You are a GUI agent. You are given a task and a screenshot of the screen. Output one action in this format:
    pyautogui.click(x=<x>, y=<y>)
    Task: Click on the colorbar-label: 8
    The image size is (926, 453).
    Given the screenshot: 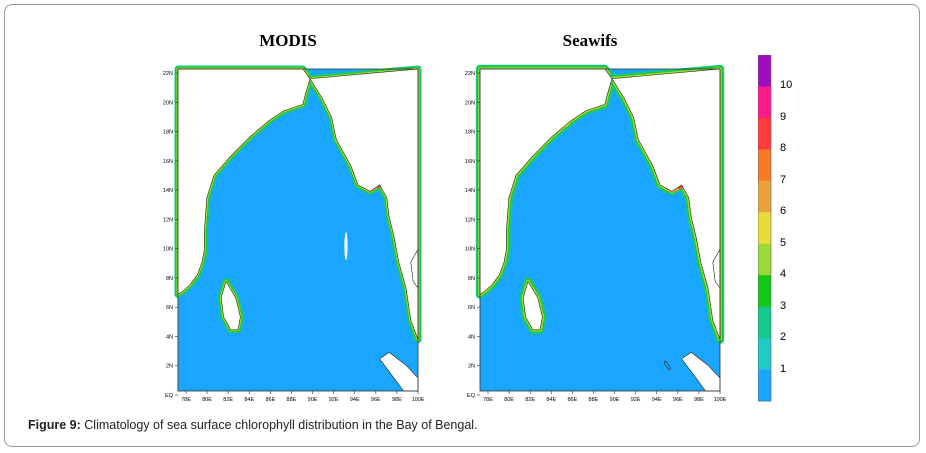 What is the action you would take?
    pyautogui.click(x=783, y=148)
    